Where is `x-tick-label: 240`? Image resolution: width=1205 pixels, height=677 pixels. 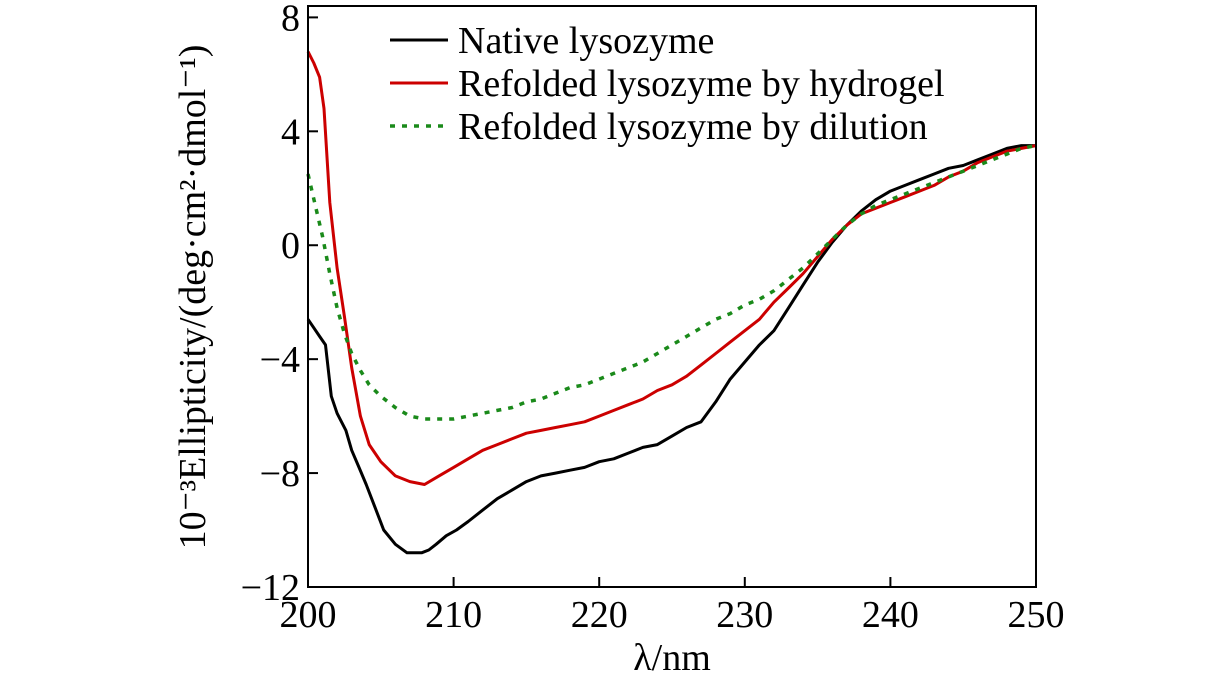
x-tick-label: 240 is located at coordinates (890, 615).